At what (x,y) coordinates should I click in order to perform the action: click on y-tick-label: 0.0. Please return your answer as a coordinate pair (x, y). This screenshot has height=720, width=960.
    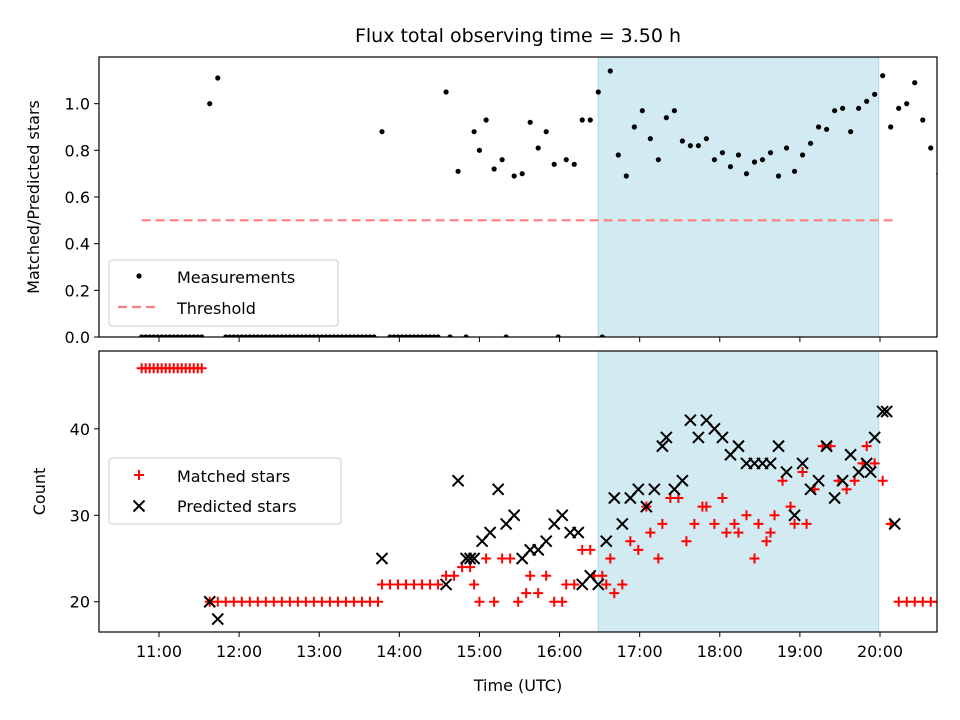
    Looking at the image, I should click on (77, 337).